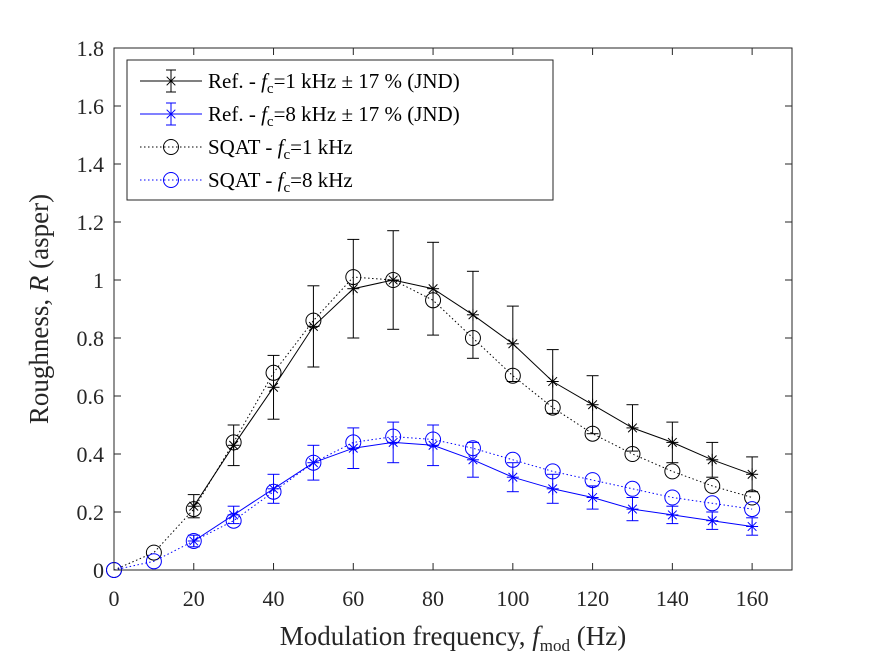  I want to click on legend-label: SQAT - fc=1 kHz, so click(280, 149).